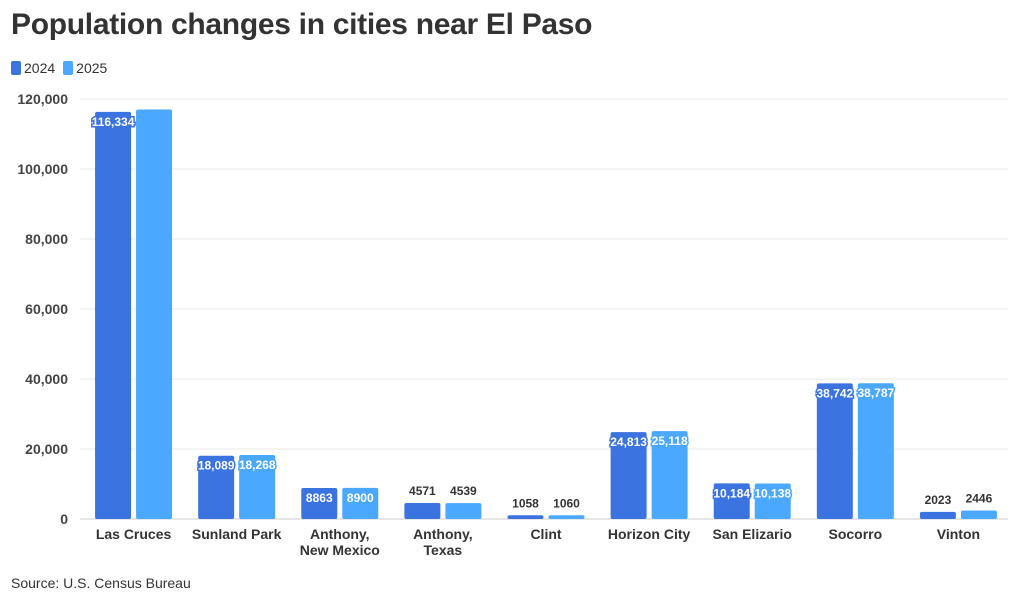 This screenshot has height=603, width=1020. What do you see at coordinates (463, 491) in the screenshot?
I see `data-label: 4539` at bounding box center [463, 491].